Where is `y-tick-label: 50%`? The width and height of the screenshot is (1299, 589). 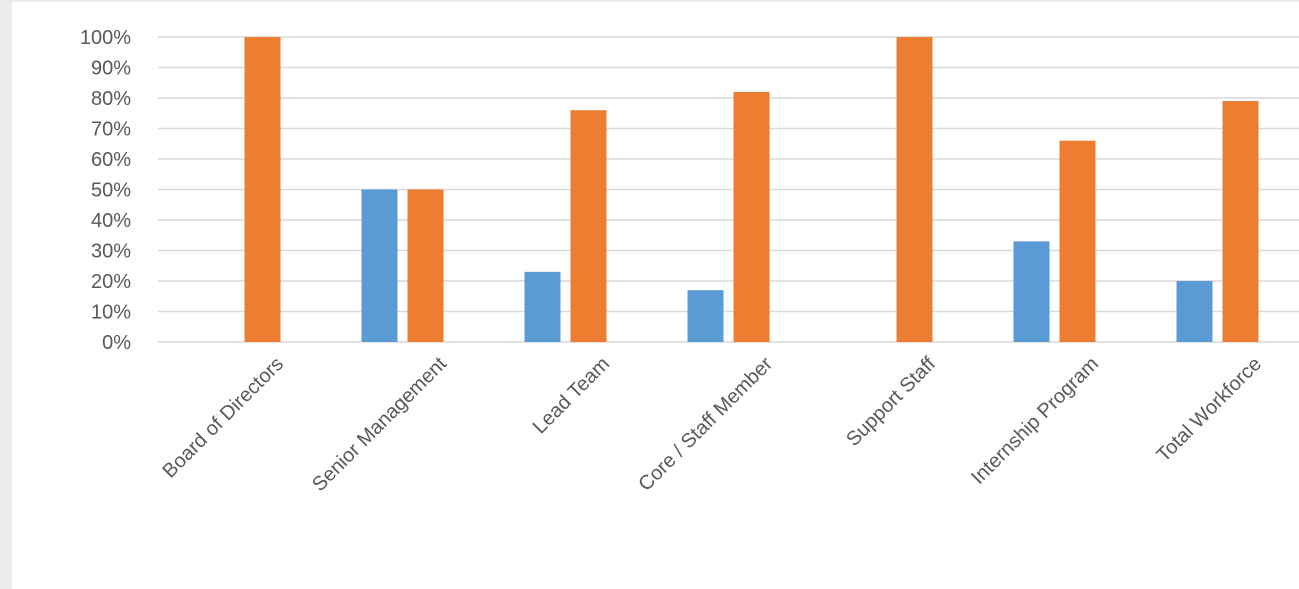
y-tick-label: 50% is located at coordinates (111, 191).